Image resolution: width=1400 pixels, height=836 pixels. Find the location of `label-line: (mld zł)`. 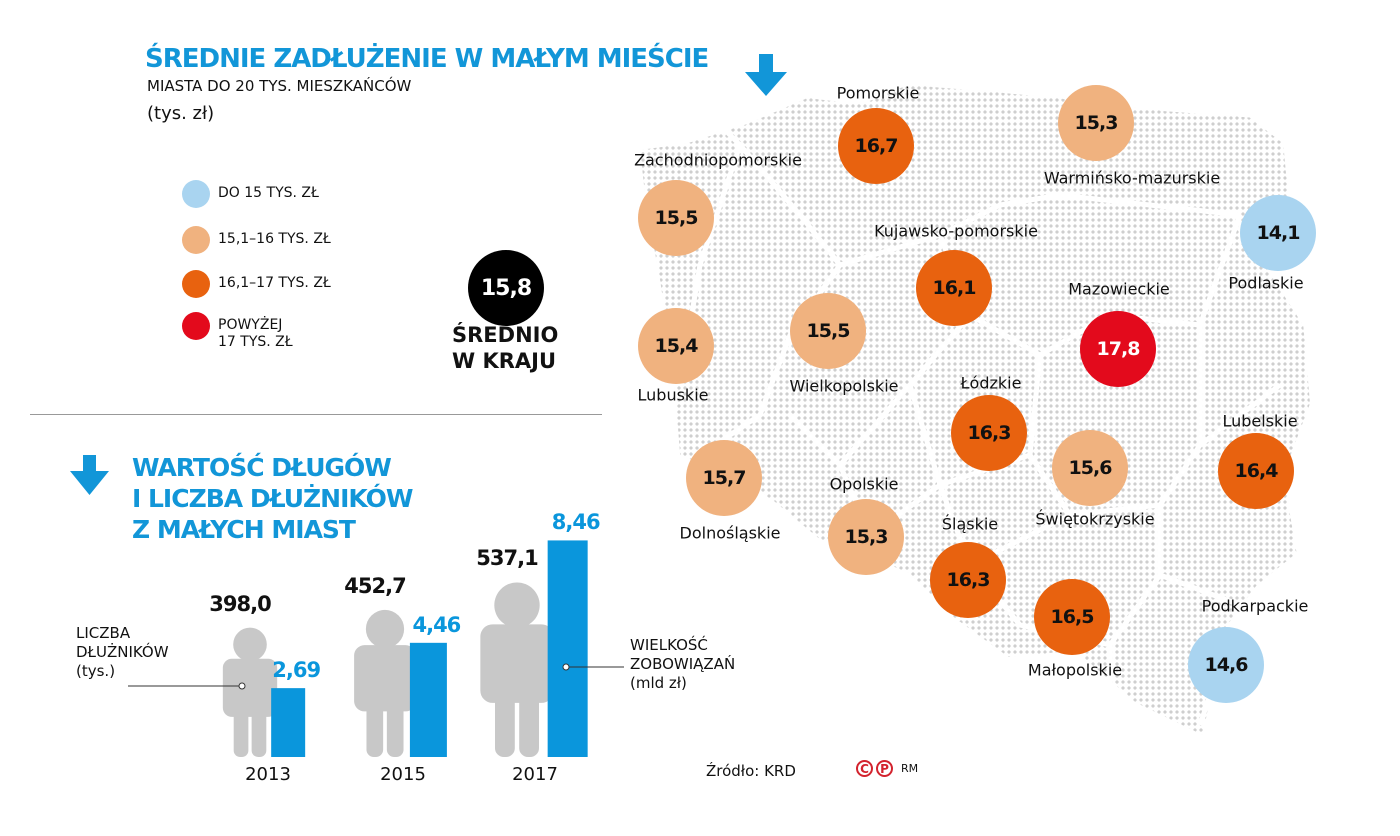

label-line: (mld zł) is located at coordinates (658, 683).